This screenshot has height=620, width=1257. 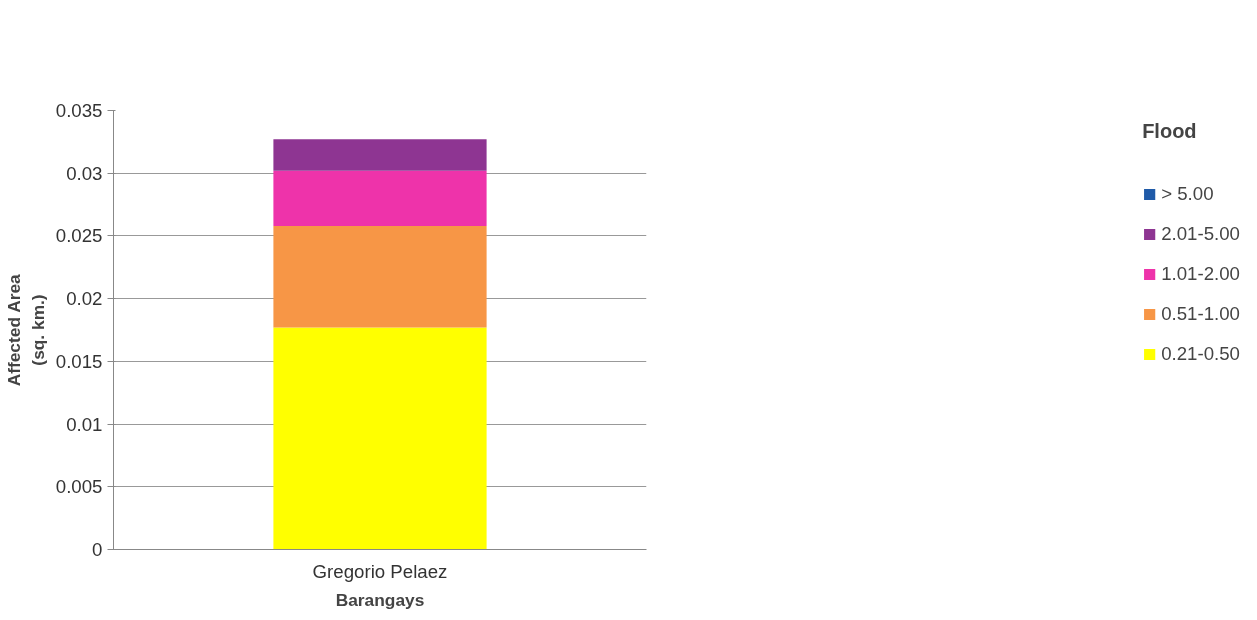 What do you see at coordinates (84, 299) in the screenshot?
I see `y-tick-label: 0.02` at bounding box center [84, 299].